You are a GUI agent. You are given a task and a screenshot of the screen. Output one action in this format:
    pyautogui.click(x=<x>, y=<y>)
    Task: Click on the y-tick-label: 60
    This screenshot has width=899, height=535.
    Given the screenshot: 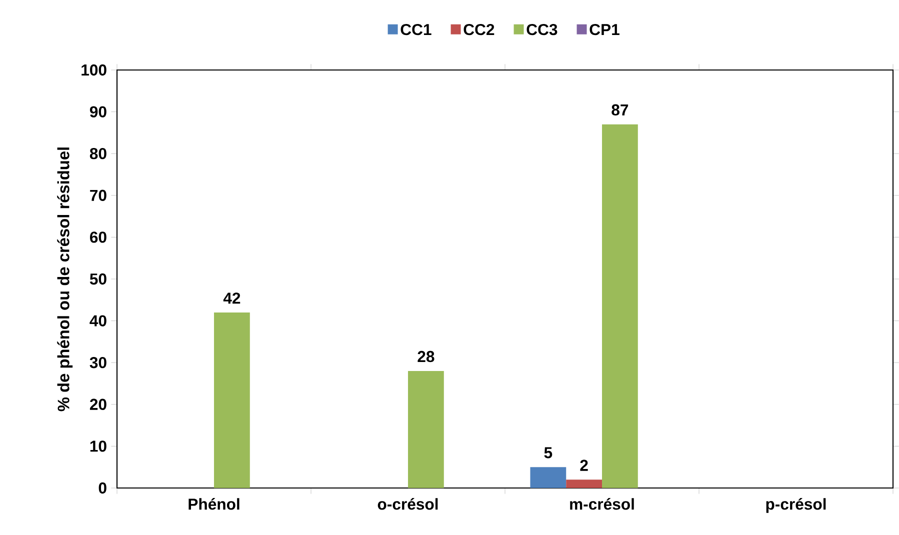 What is the action you would take?
    pyautogui.click(x=98, y=237)
    